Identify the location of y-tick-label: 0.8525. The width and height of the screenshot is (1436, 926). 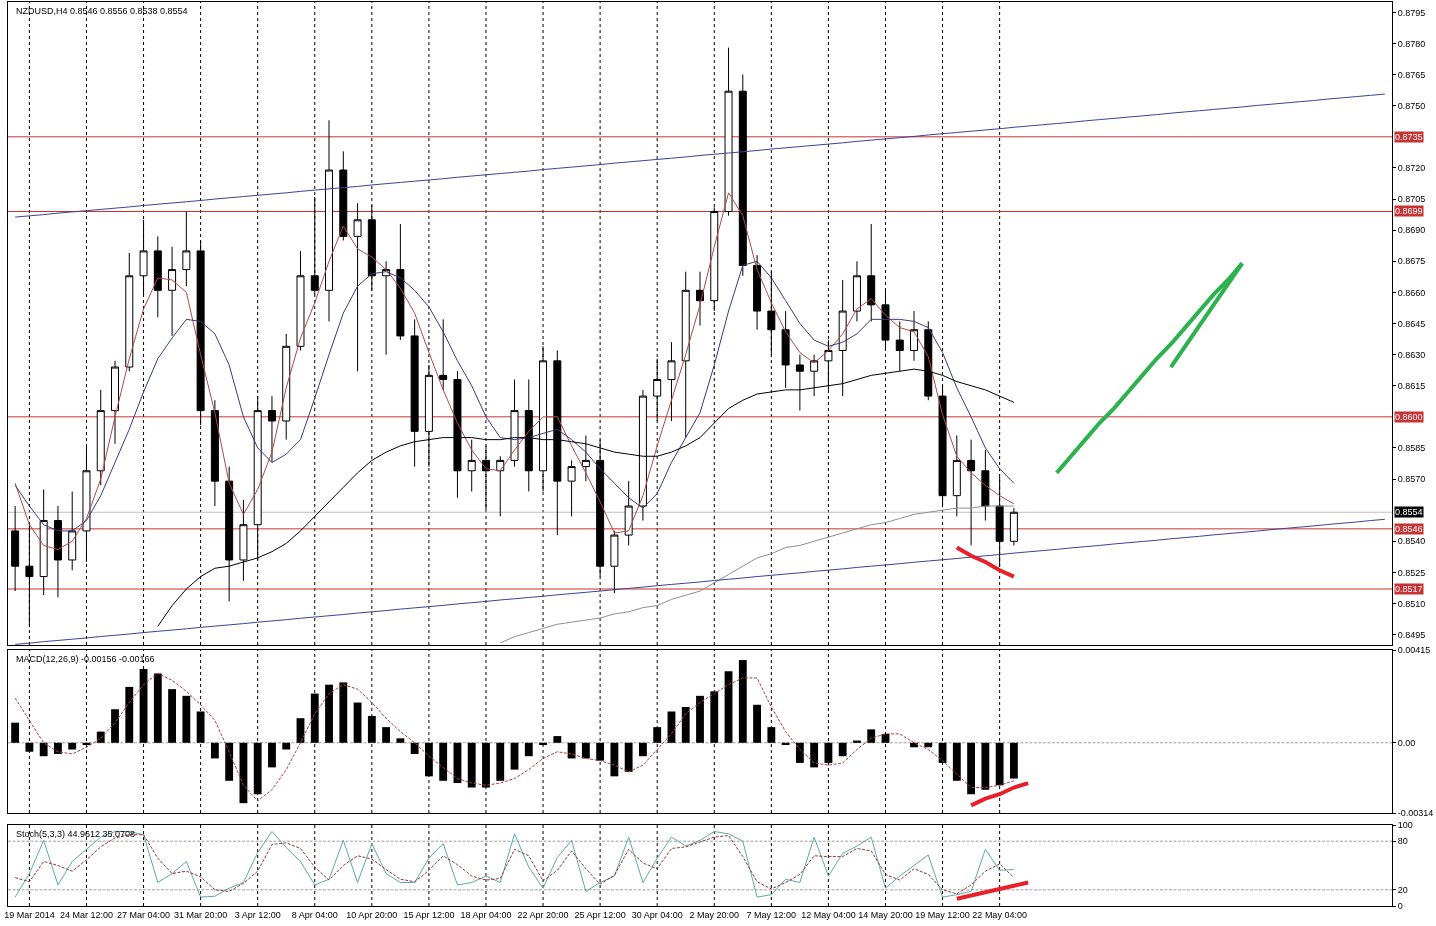
(1411, 572).